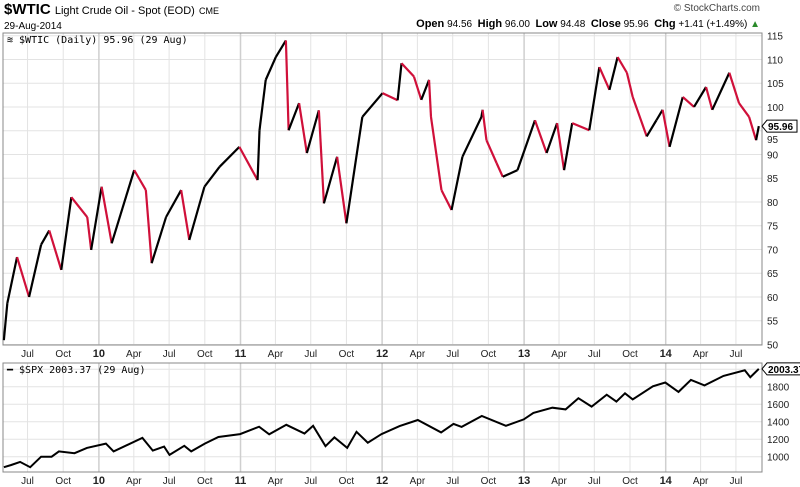 This screenshot has width=800, height=487. Describe the element at coordinates (716, 8) in the screenshot. I see `credit-link: © StockCharts.com` at that location.